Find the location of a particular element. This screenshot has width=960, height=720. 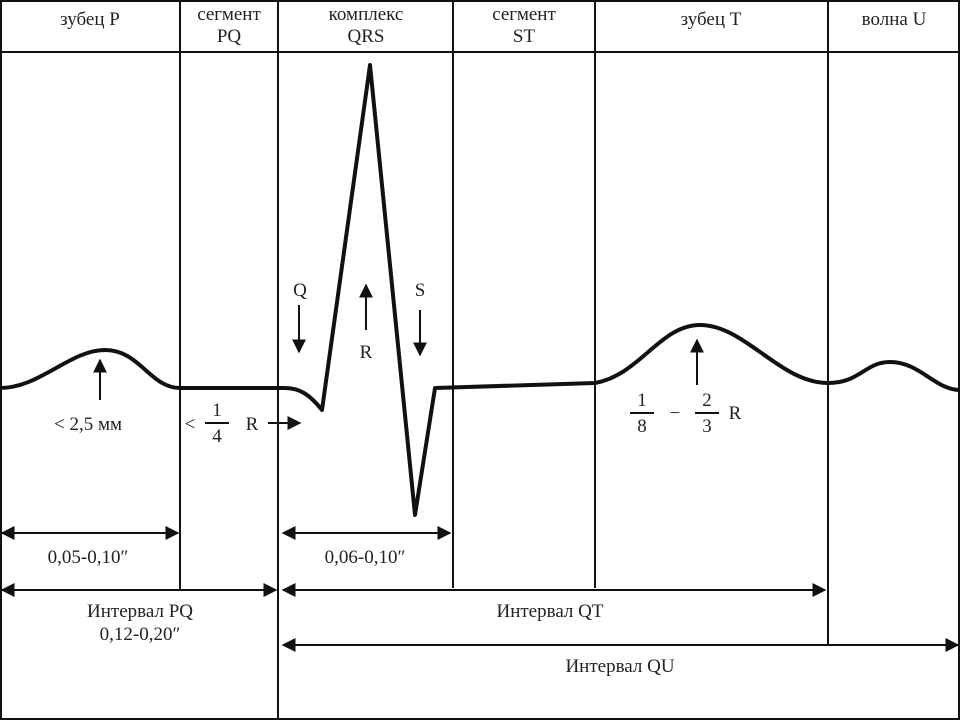

header: QRS is located at coordinates (366, 36).